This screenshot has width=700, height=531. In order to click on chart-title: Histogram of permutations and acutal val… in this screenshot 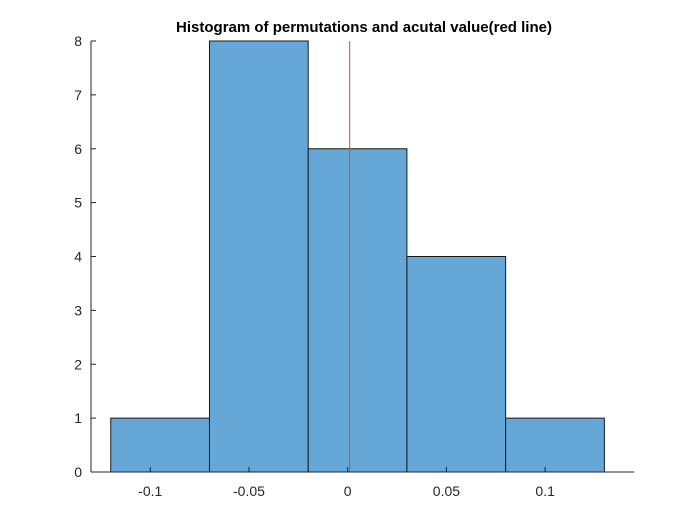, I will do `click(364, 27)`.